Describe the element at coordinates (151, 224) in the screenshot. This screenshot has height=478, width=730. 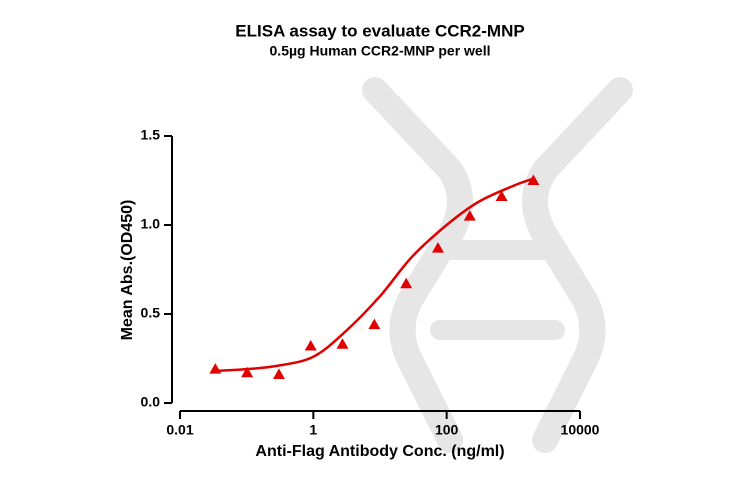
I see `y-tick-label: 1.0` at that location.